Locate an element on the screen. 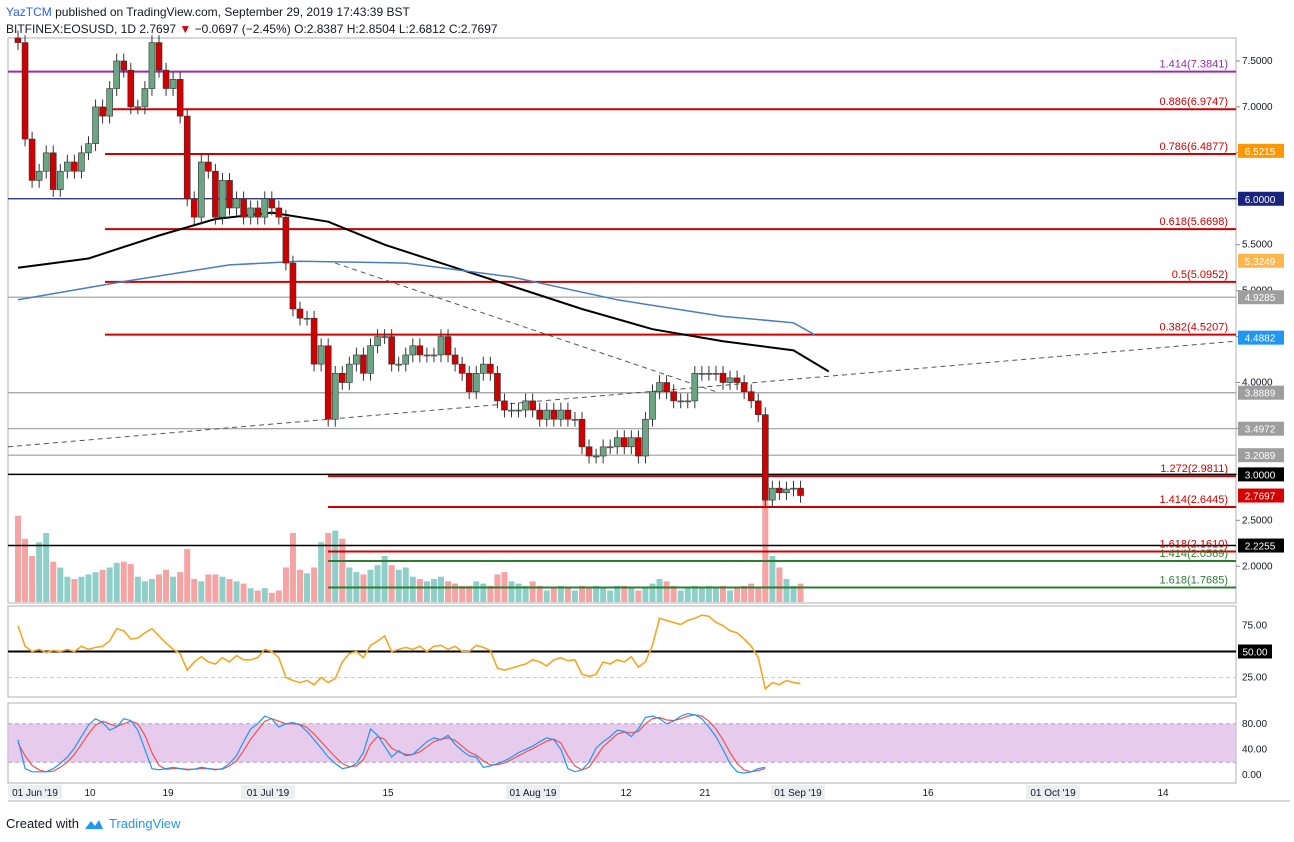  ohlc-values: O:2.8387 H:2.8504 L:2.6812 C:2.7697 is located at coordinates (396, 29).